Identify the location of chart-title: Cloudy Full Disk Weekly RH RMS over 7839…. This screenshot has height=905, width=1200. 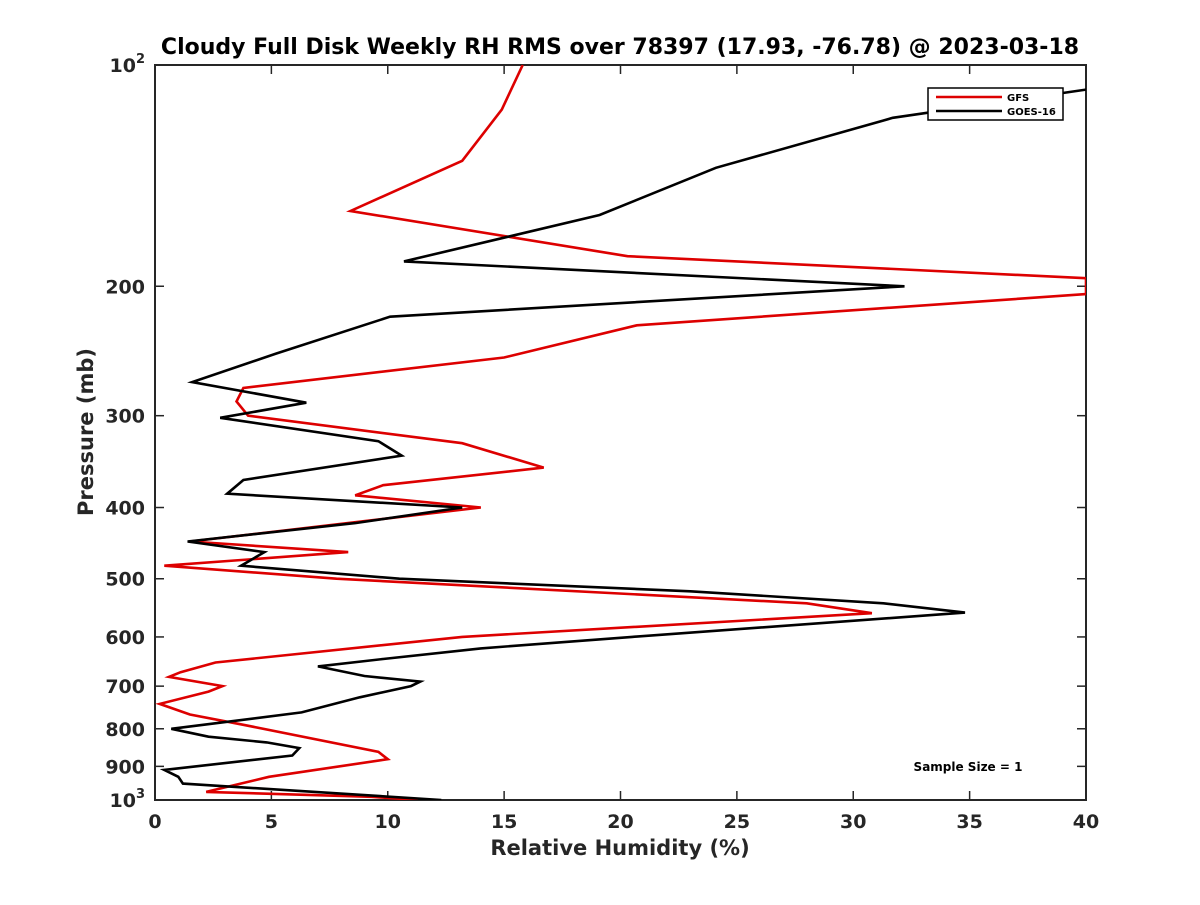
(620, 47).